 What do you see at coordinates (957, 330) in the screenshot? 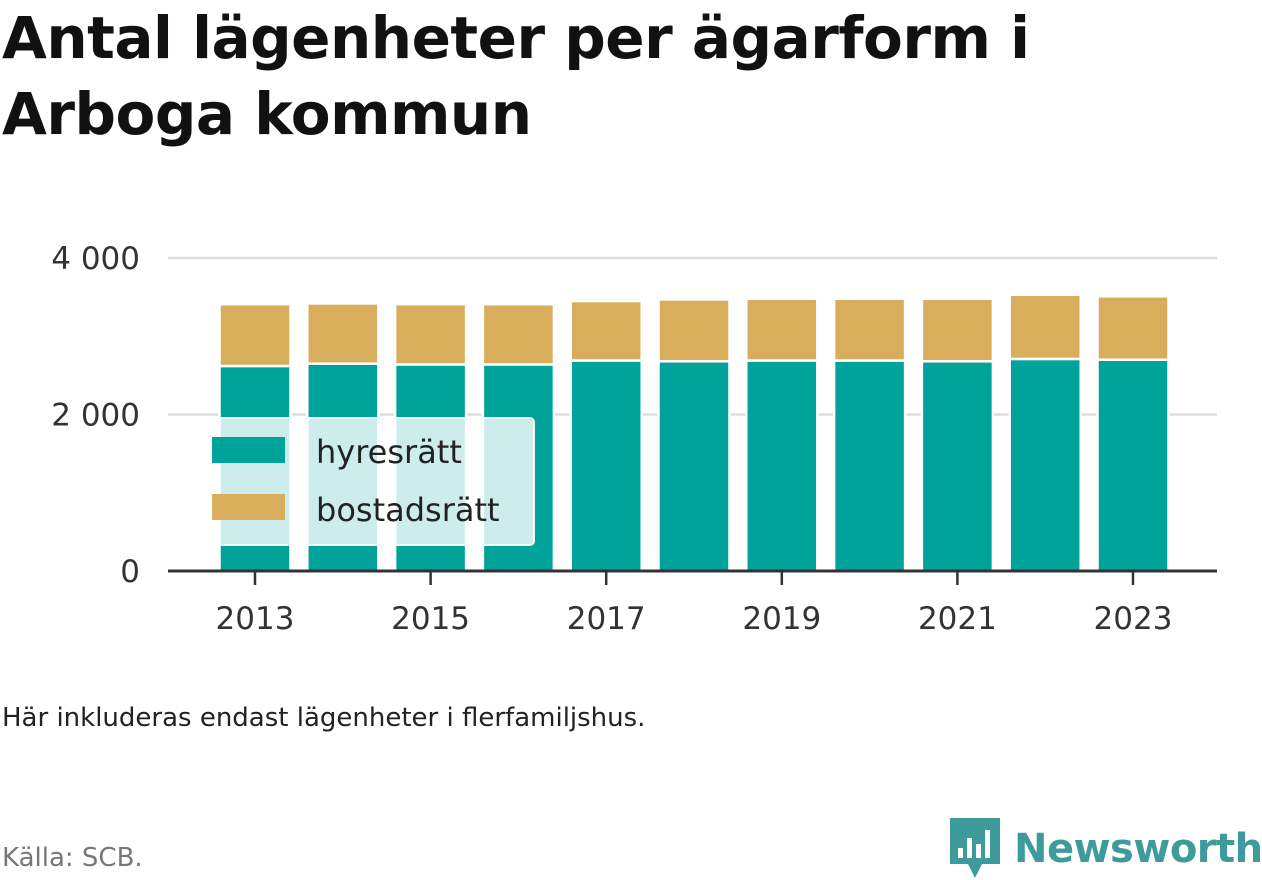
I see `bar-bostadsratt-2021` at bounding box center [957, 330].